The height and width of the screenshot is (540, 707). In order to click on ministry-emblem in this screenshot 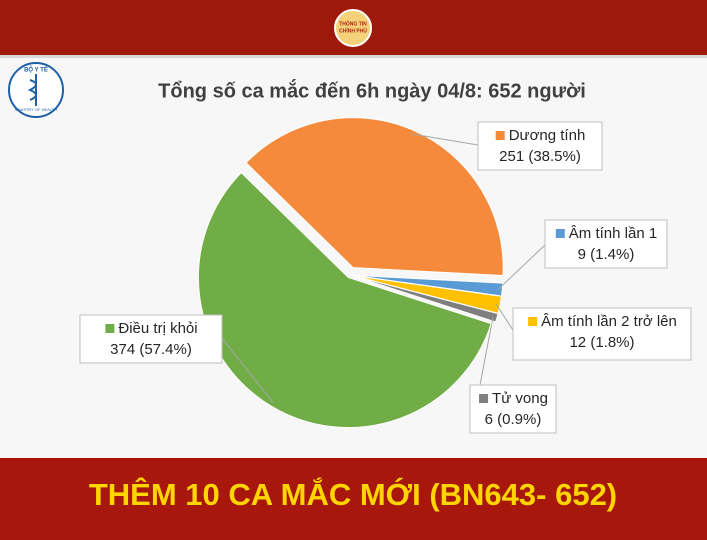, I will do `click(32, 90)`.